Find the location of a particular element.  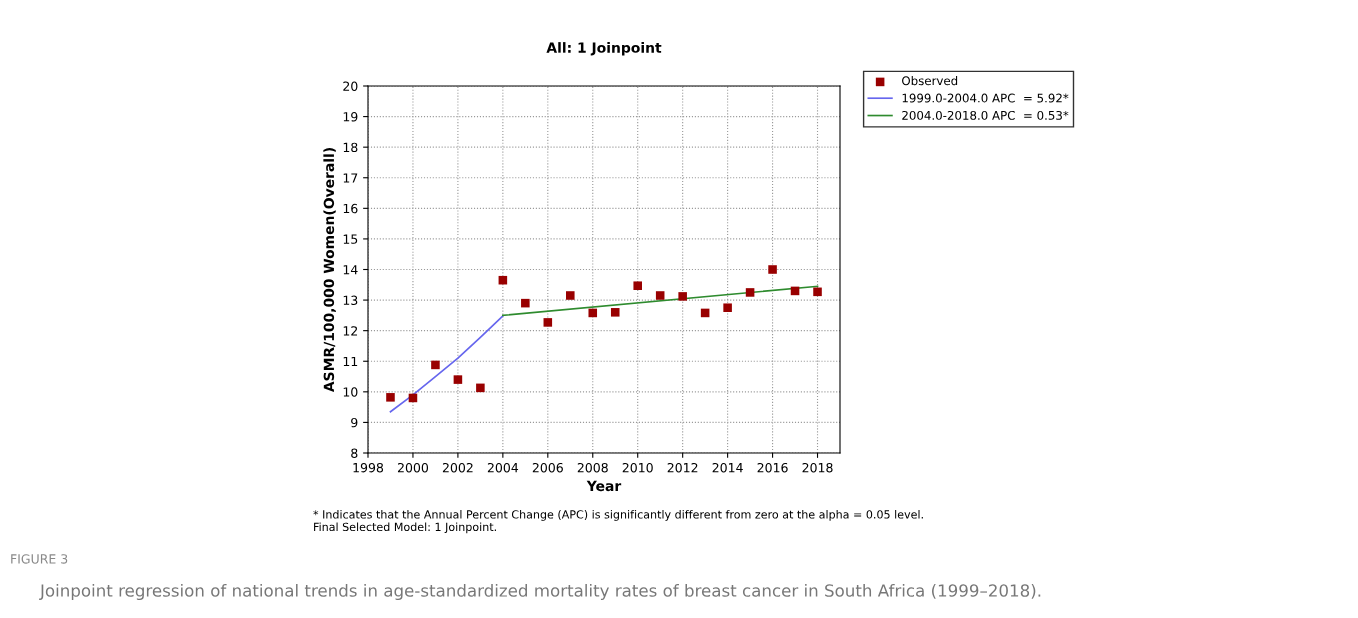

y-tick-label: 9 is located at coordinates (354, 422).